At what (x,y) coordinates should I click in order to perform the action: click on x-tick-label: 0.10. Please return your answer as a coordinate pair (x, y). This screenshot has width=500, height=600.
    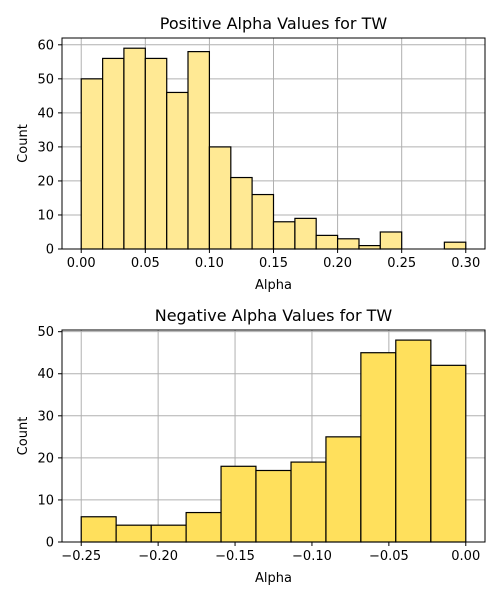
    Looking at the image, I should click on (209, 263).